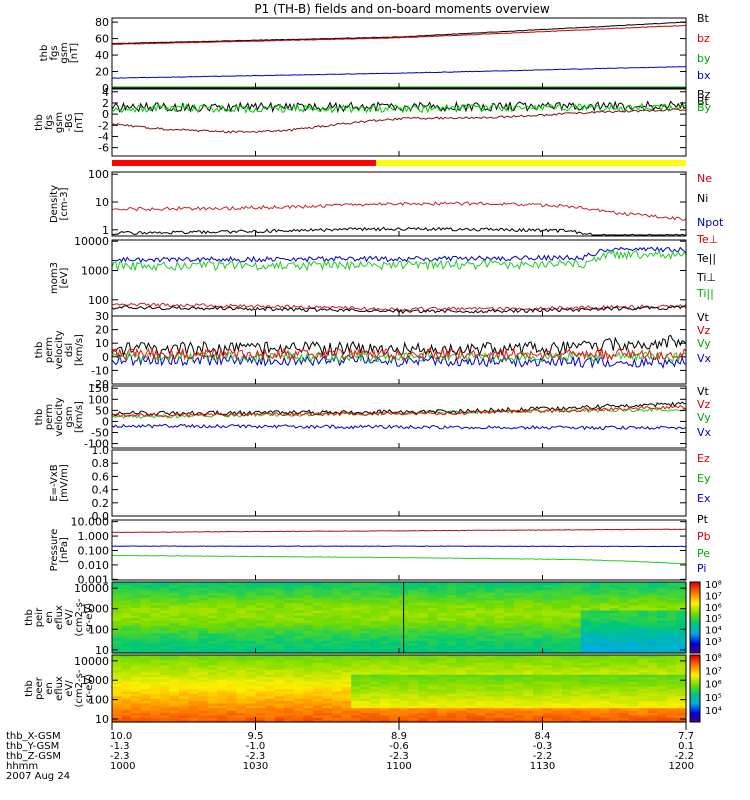  Describe the element at coordinates (704, 178) in the screenshot. I see `legend-Ne: Ne` at that location.